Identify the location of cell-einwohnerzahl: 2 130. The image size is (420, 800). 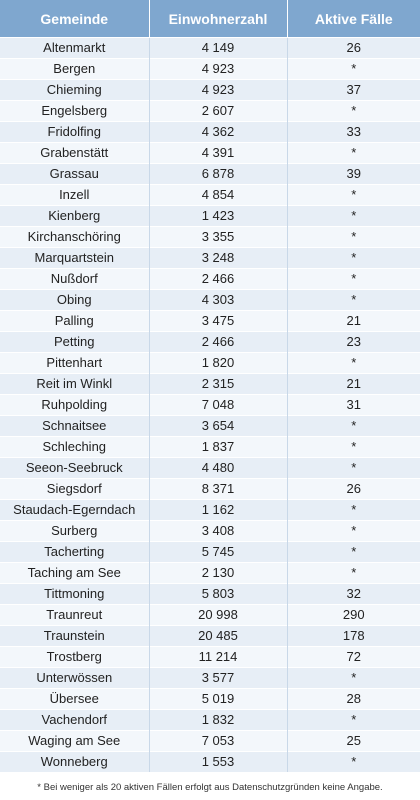
(217, 573).